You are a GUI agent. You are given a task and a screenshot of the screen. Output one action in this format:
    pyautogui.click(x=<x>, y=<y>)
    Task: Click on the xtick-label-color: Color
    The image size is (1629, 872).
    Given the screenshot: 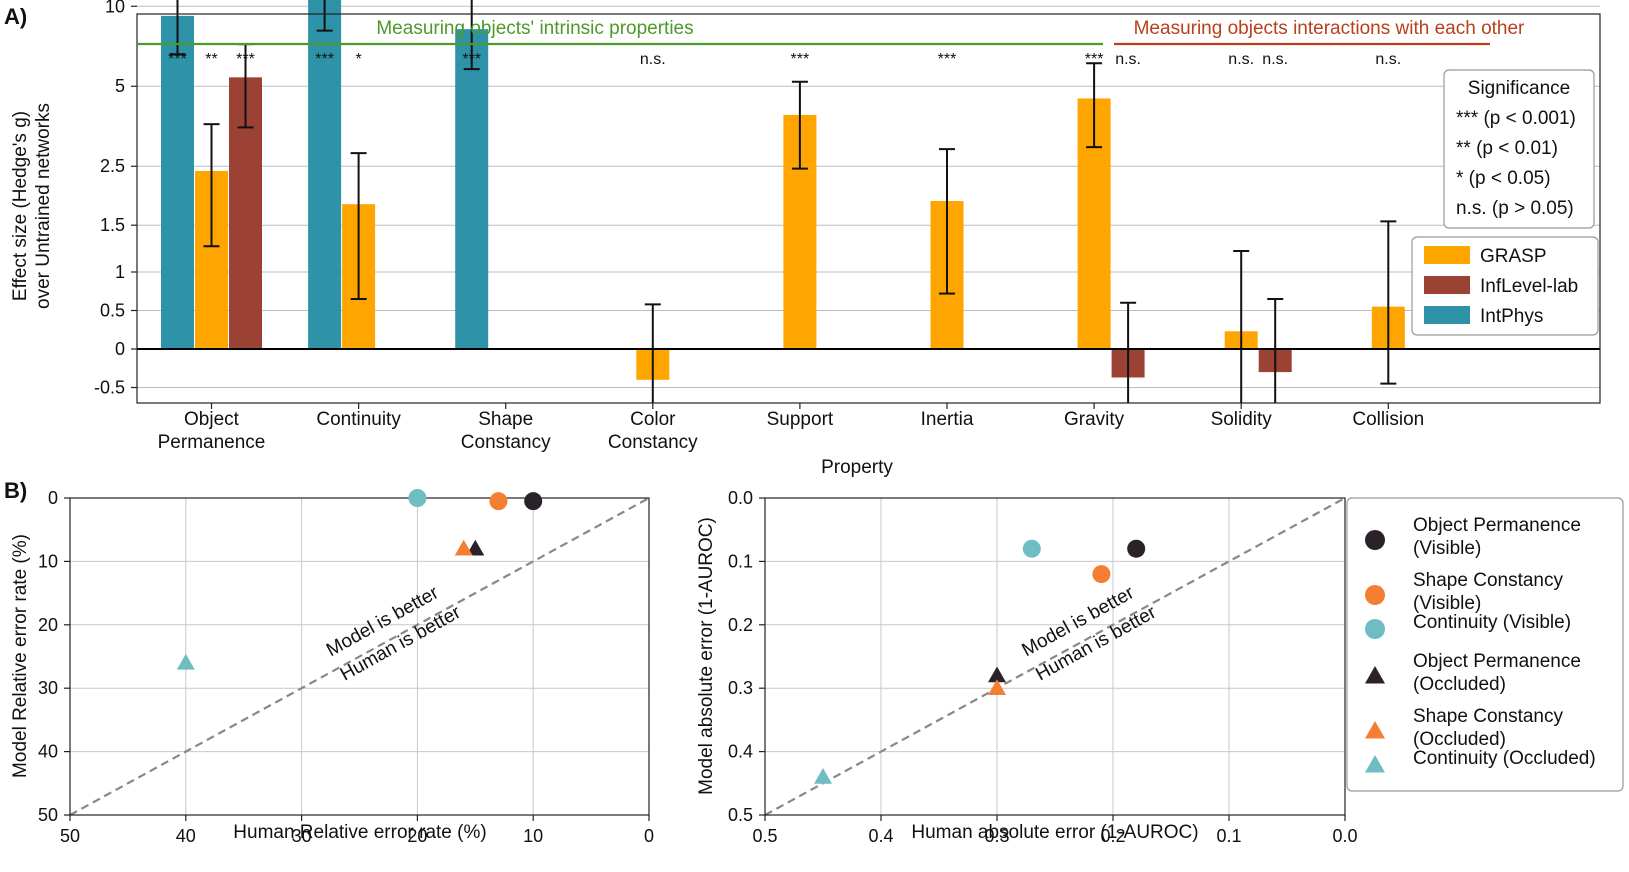 What is the action you would take?
    pyautogui.click(x=653, y=419)
    